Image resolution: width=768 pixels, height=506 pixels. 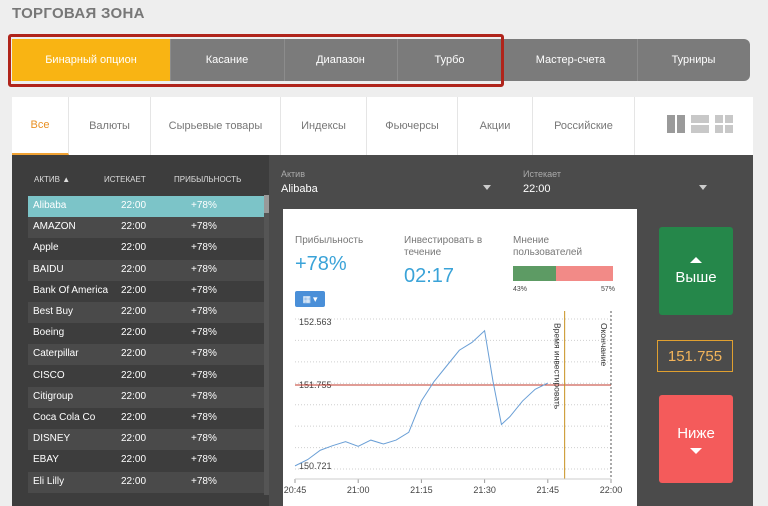 I want to click on expiry-selector-value: 22:00, so click(x=537, y=189).